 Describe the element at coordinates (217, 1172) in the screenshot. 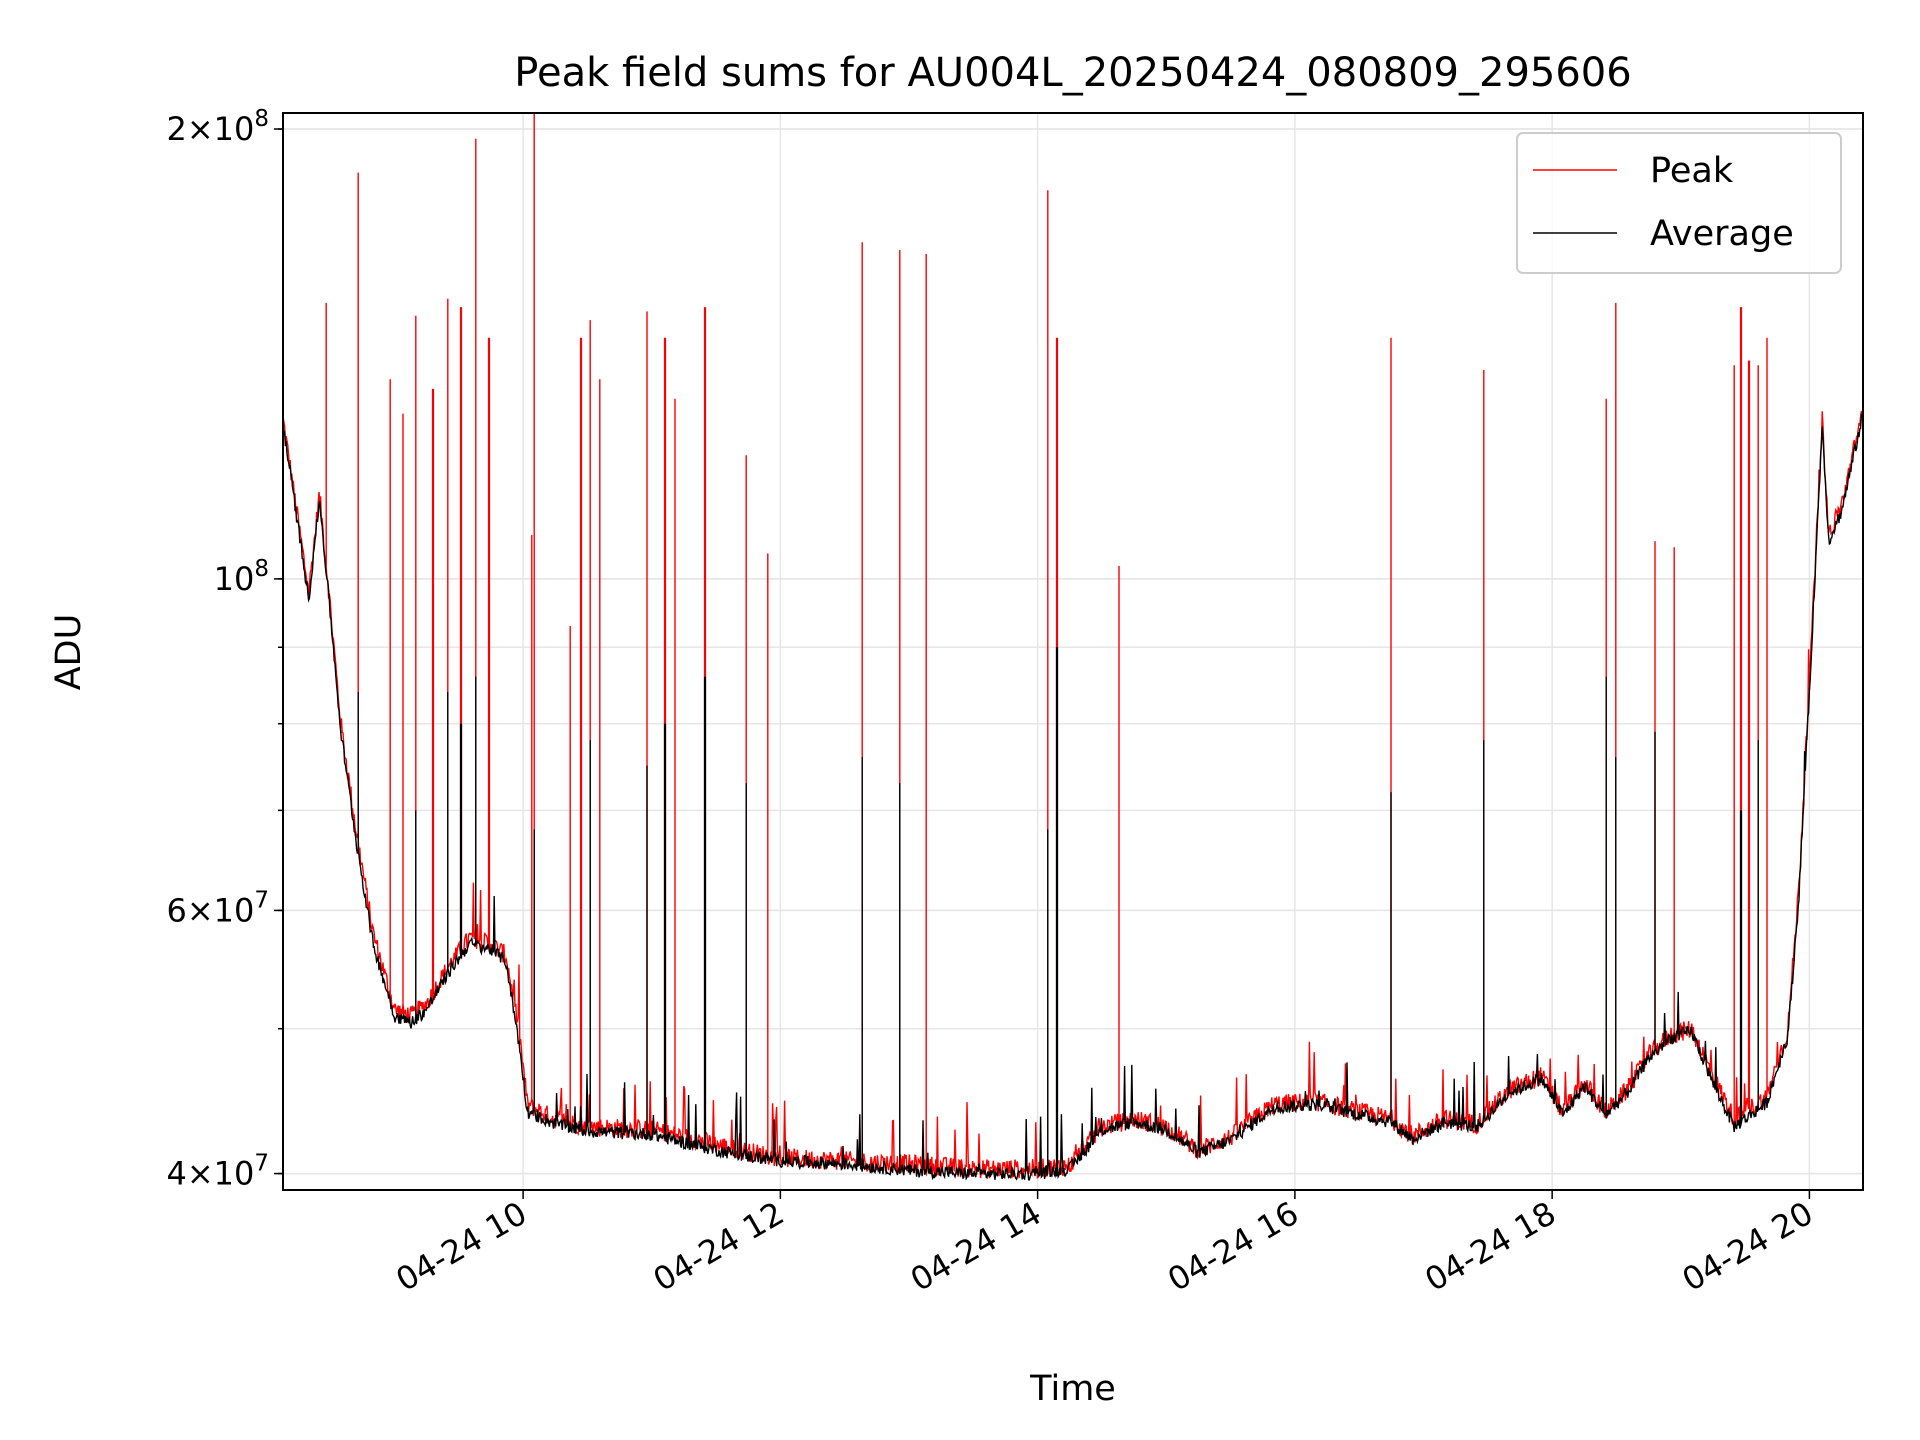

I see `y-tick-label: 4×107` at that location.